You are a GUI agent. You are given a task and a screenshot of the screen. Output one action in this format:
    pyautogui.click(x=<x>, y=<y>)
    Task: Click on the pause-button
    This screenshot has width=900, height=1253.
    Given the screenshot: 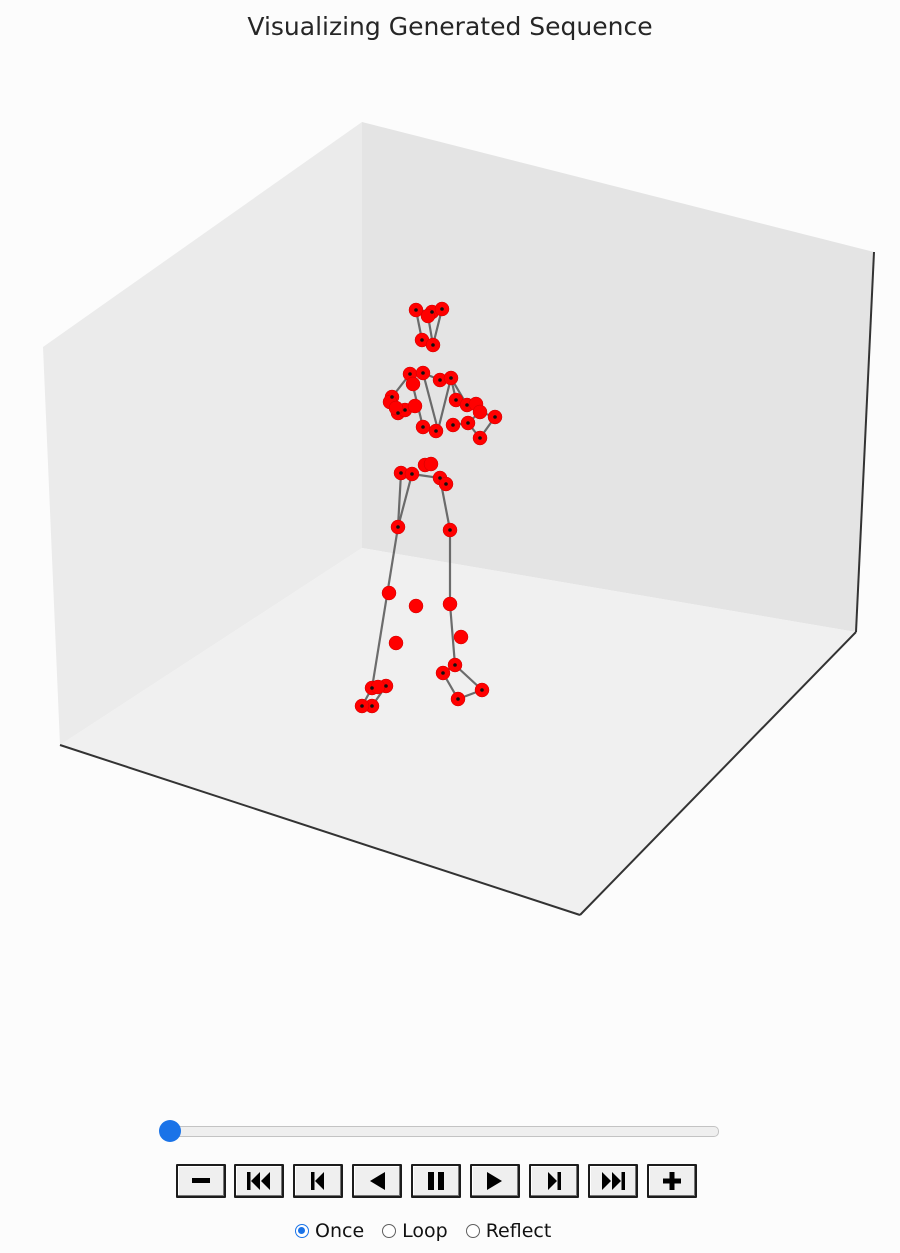 What is the action you would take?
    pyautogui.click(x=436, y=1181)
    